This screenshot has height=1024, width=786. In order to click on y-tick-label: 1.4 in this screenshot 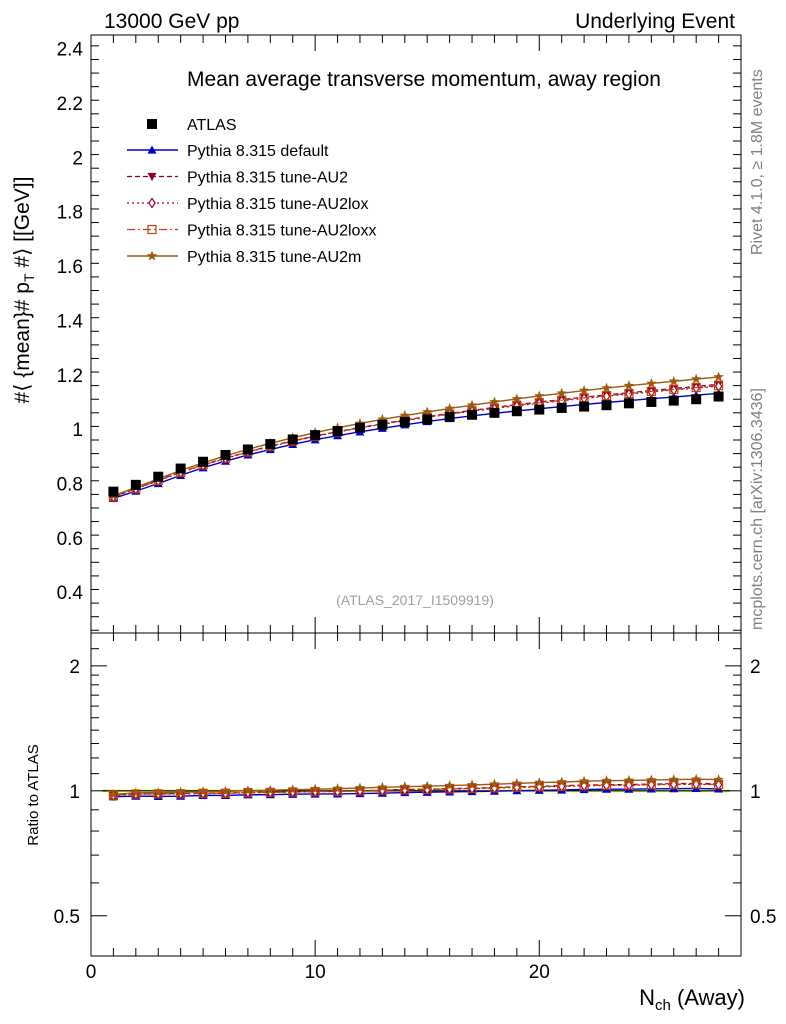, I will do `click(70, 321)`.